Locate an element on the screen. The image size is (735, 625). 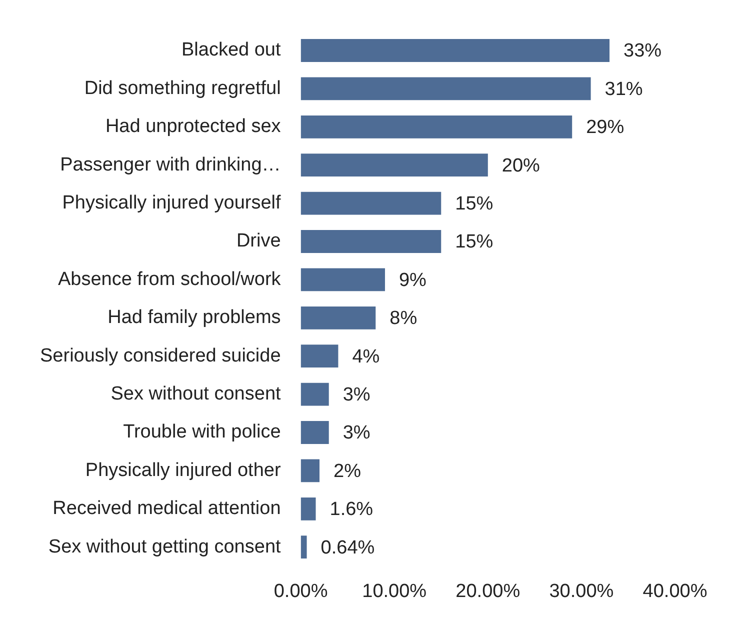
data-label: 29% is located at coordinates (605, 127).